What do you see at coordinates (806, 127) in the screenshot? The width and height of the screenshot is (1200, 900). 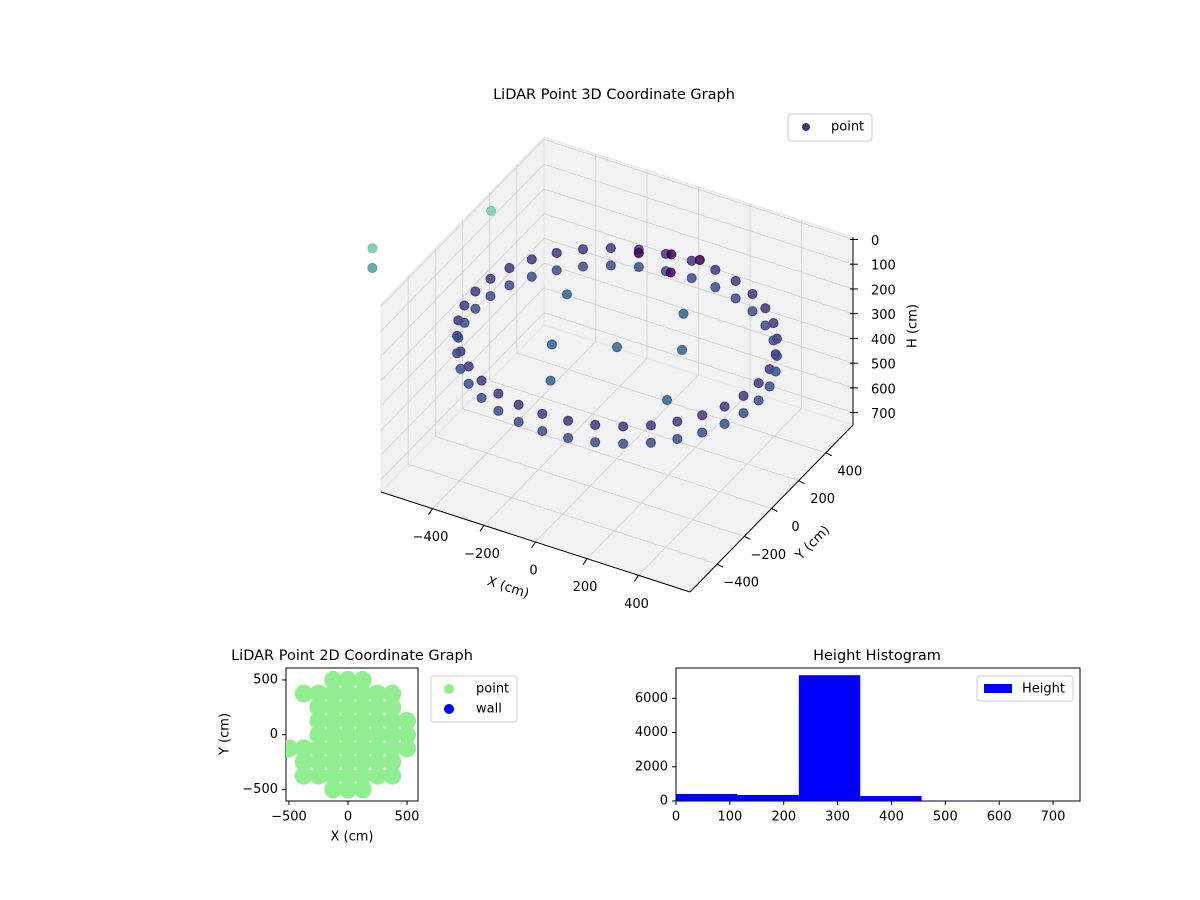 I see `legend-marker` at bounding box center [806, 127].